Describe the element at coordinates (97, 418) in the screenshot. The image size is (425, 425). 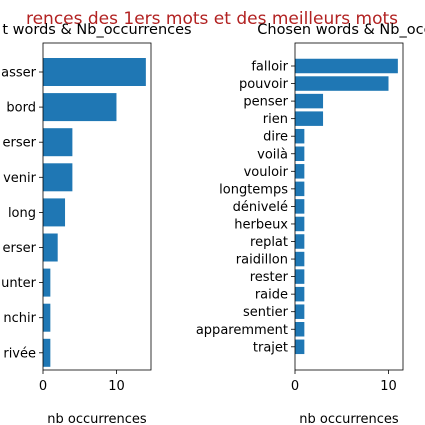
I see `left-chart-xlabel: nb occurrences` at that location.